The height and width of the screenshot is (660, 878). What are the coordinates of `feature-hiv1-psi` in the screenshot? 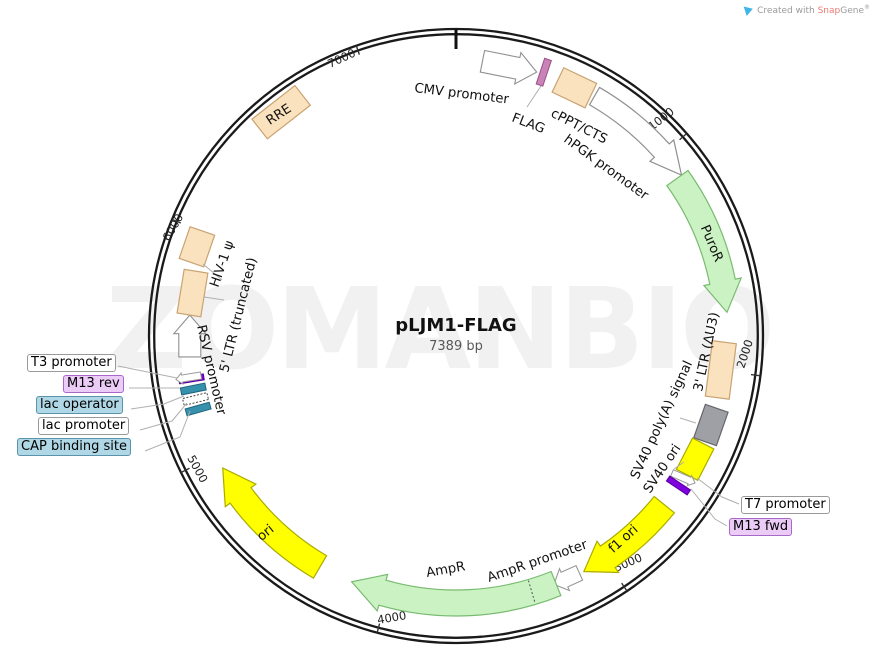 It's located at (197, 246).